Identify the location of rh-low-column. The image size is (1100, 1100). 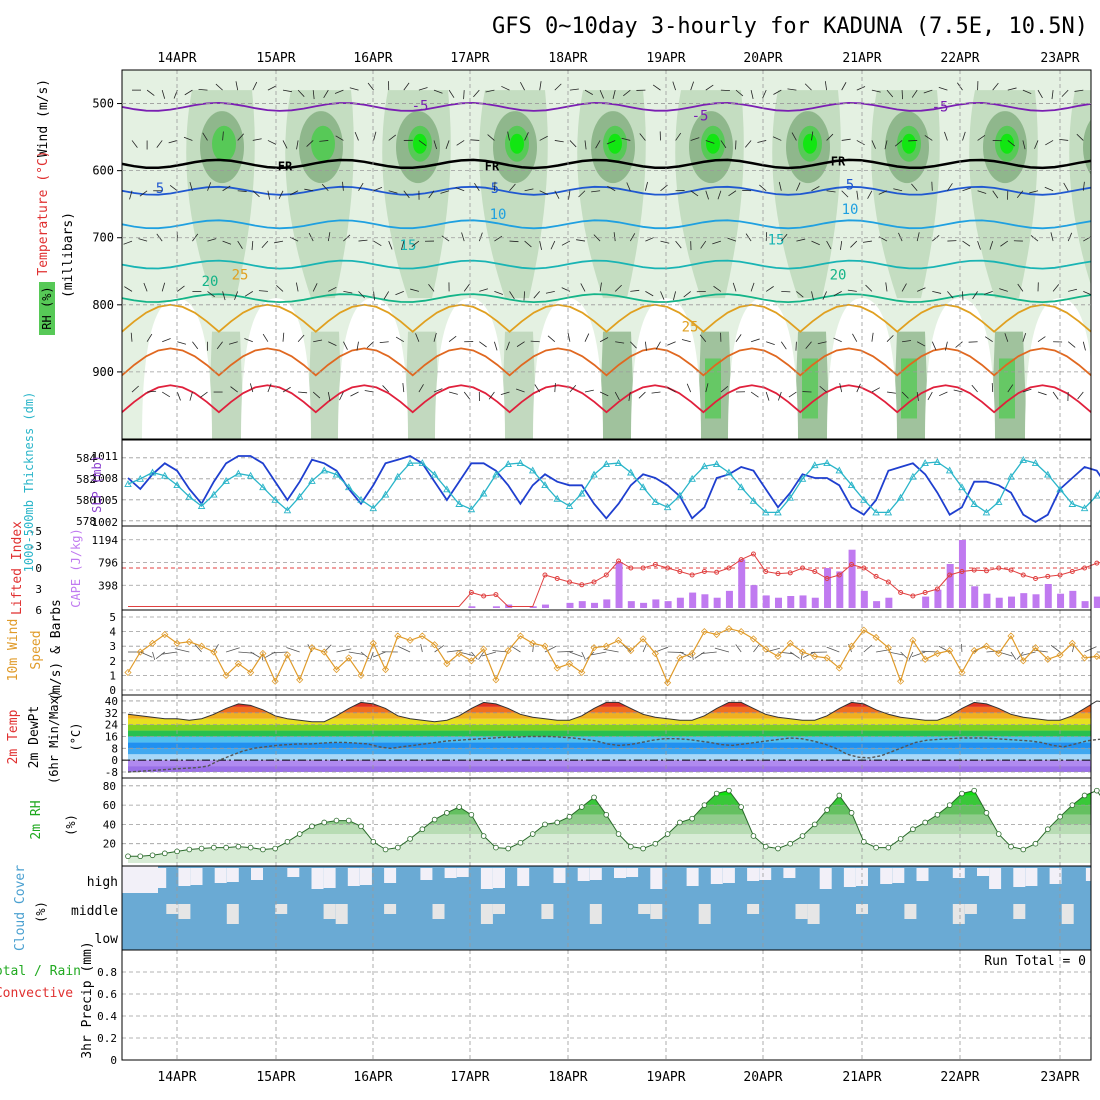
(519, 385).